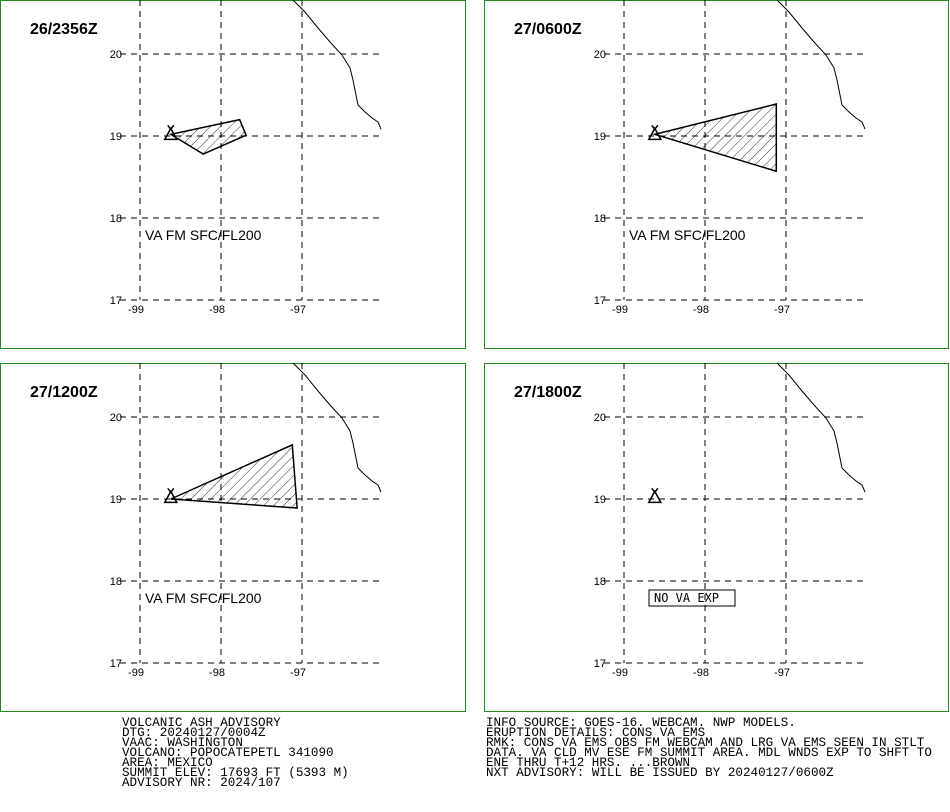  What do you see at coordinates (64, 29) in the screenshot?
I see `valid-time: 26/2356Z` at bounding box center [64, 29].